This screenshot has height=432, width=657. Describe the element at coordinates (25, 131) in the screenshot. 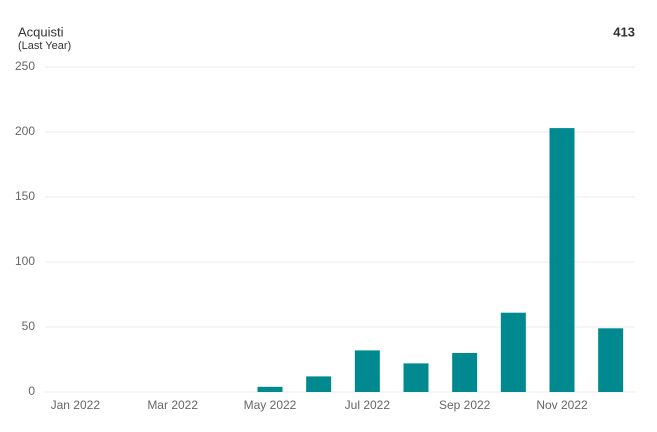

I see `y-tick-label: 200` at that location.